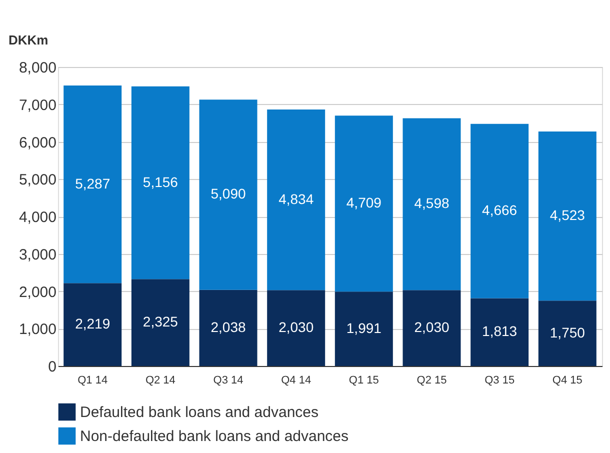  I want to click on x-tick-label: Q1 15, so click(363, 380).